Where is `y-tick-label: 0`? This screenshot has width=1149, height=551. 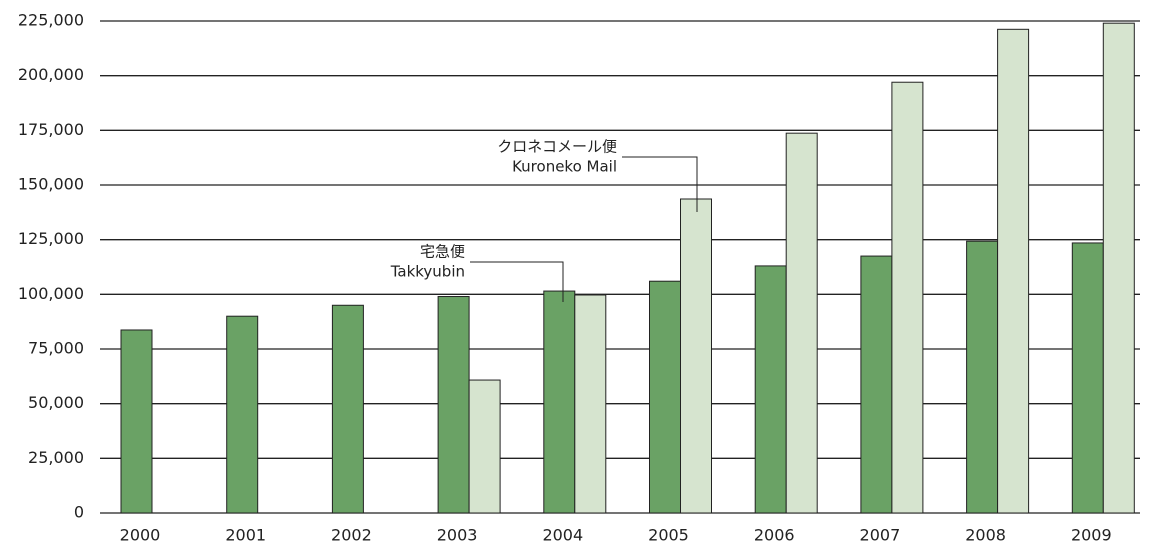 y-tick-label: 0 is located at coordinates (79, 512).